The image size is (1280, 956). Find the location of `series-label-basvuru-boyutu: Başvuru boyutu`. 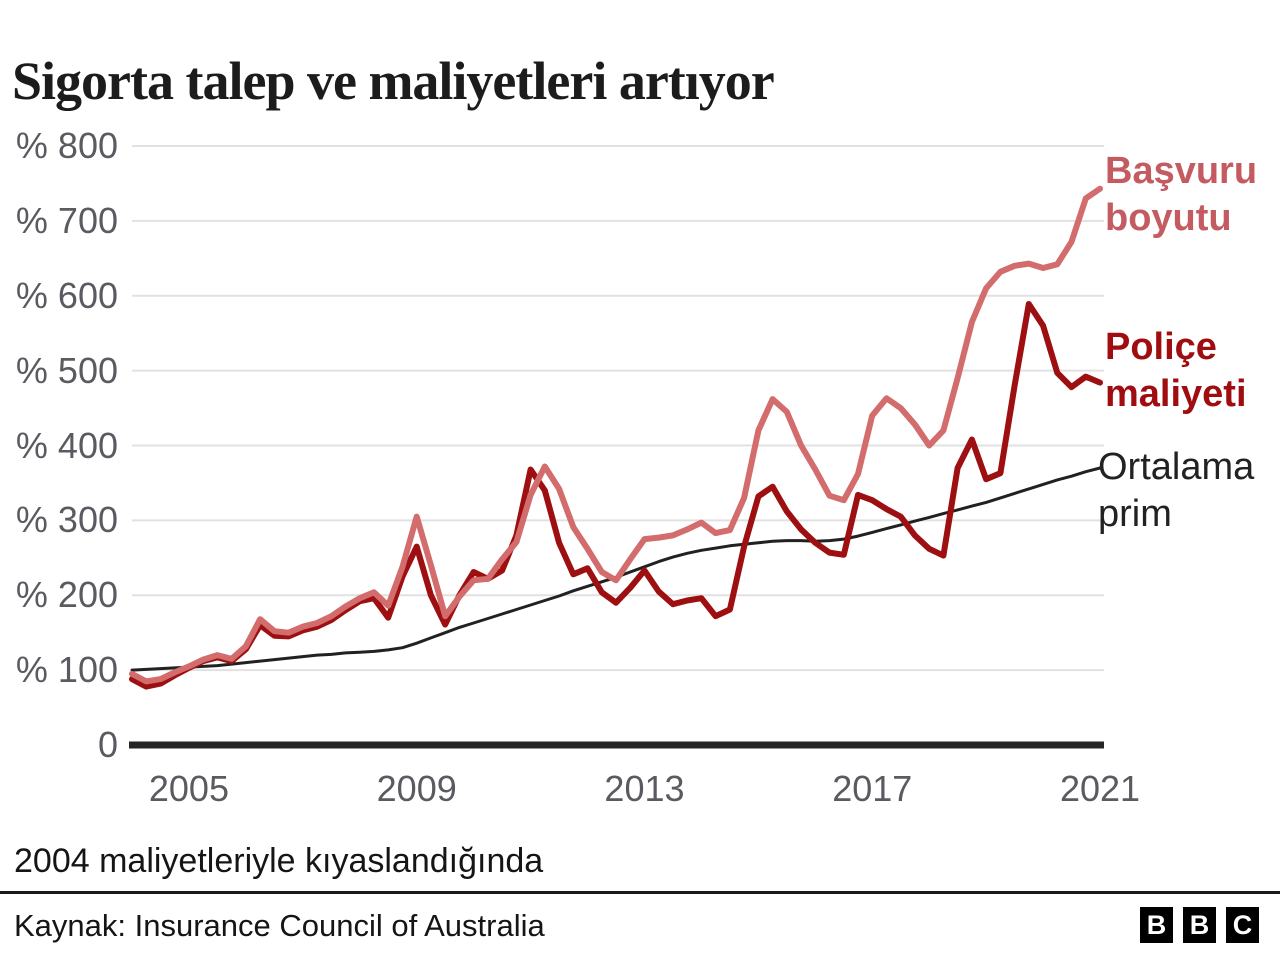

series-label-basvuru-boyutu: Başvuru boyutu is located at coordinates (1181, 195).